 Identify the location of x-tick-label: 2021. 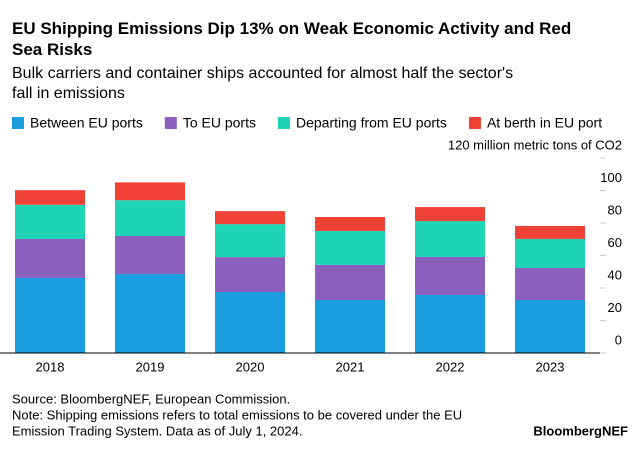
(350, 366).